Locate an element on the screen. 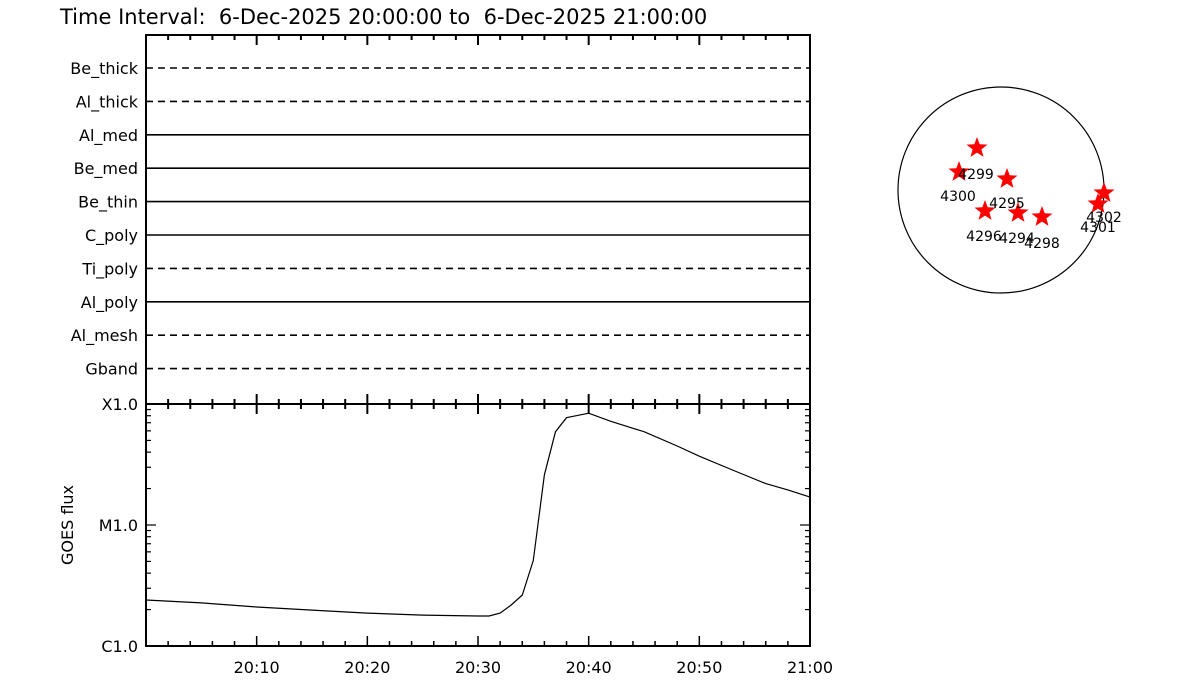 The height and width of the screenshot is (700, 1200). y-tick-label: X1.0 is located at coordinates (120, 404).